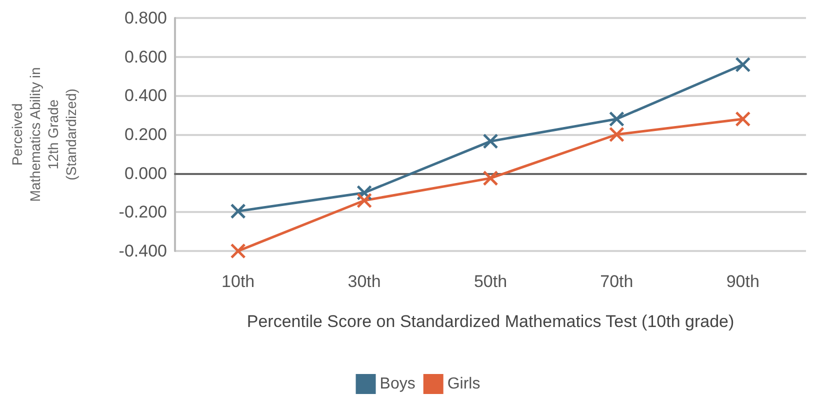 The height and width of the screenshot is (401, 836). I want to click on legend-label: Girls, so click(463, 384).